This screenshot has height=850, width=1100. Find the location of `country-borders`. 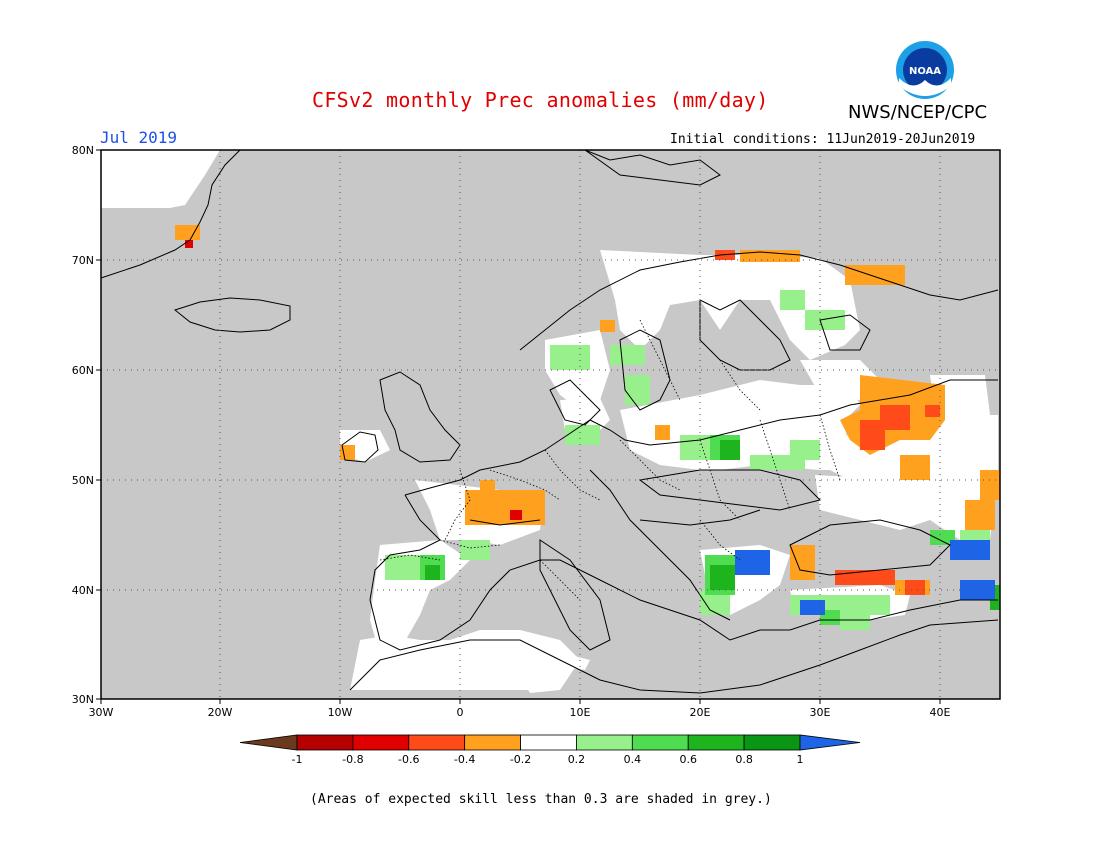

country-borders is located at coordinates (610, 460).